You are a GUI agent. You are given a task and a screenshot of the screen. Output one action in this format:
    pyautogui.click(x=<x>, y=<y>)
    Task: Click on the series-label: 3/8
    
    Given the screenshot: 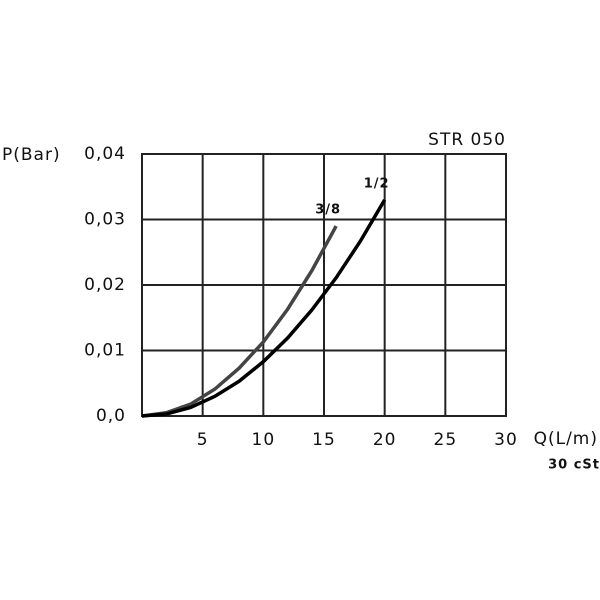 What is the action you would take?
    pyautogui.click(x=328, y=210)
    